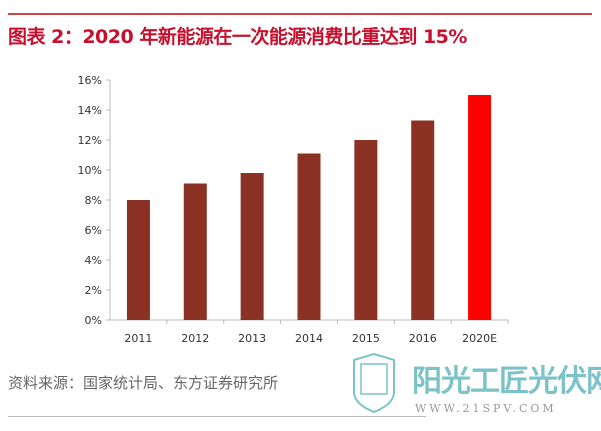 The width and height of the screenshot is (601, 431). Describe the element at coordinates (423, 220) in the screenshot. I see `bar-2016` at that location.